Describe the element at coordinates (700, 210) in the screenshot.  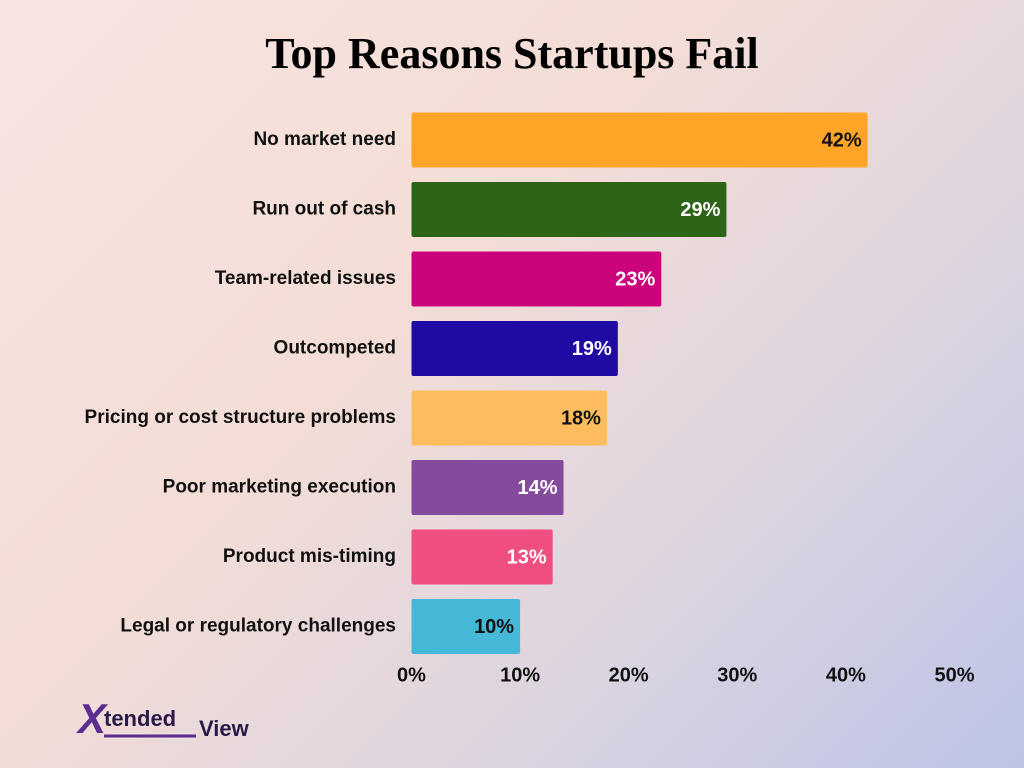
I see `value-label: 29%` at that location.